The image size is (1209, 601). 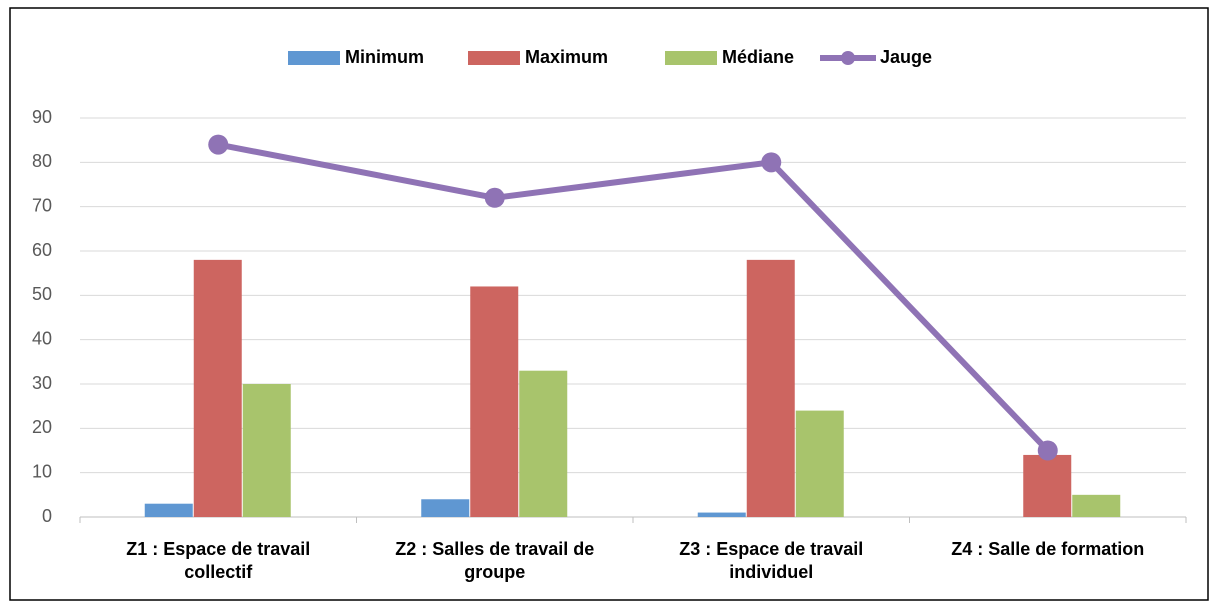 What do you see at coordinates (42, 338) in the screenshot?
I see `y-tick-label: 40` at bounding box center [42, 338].